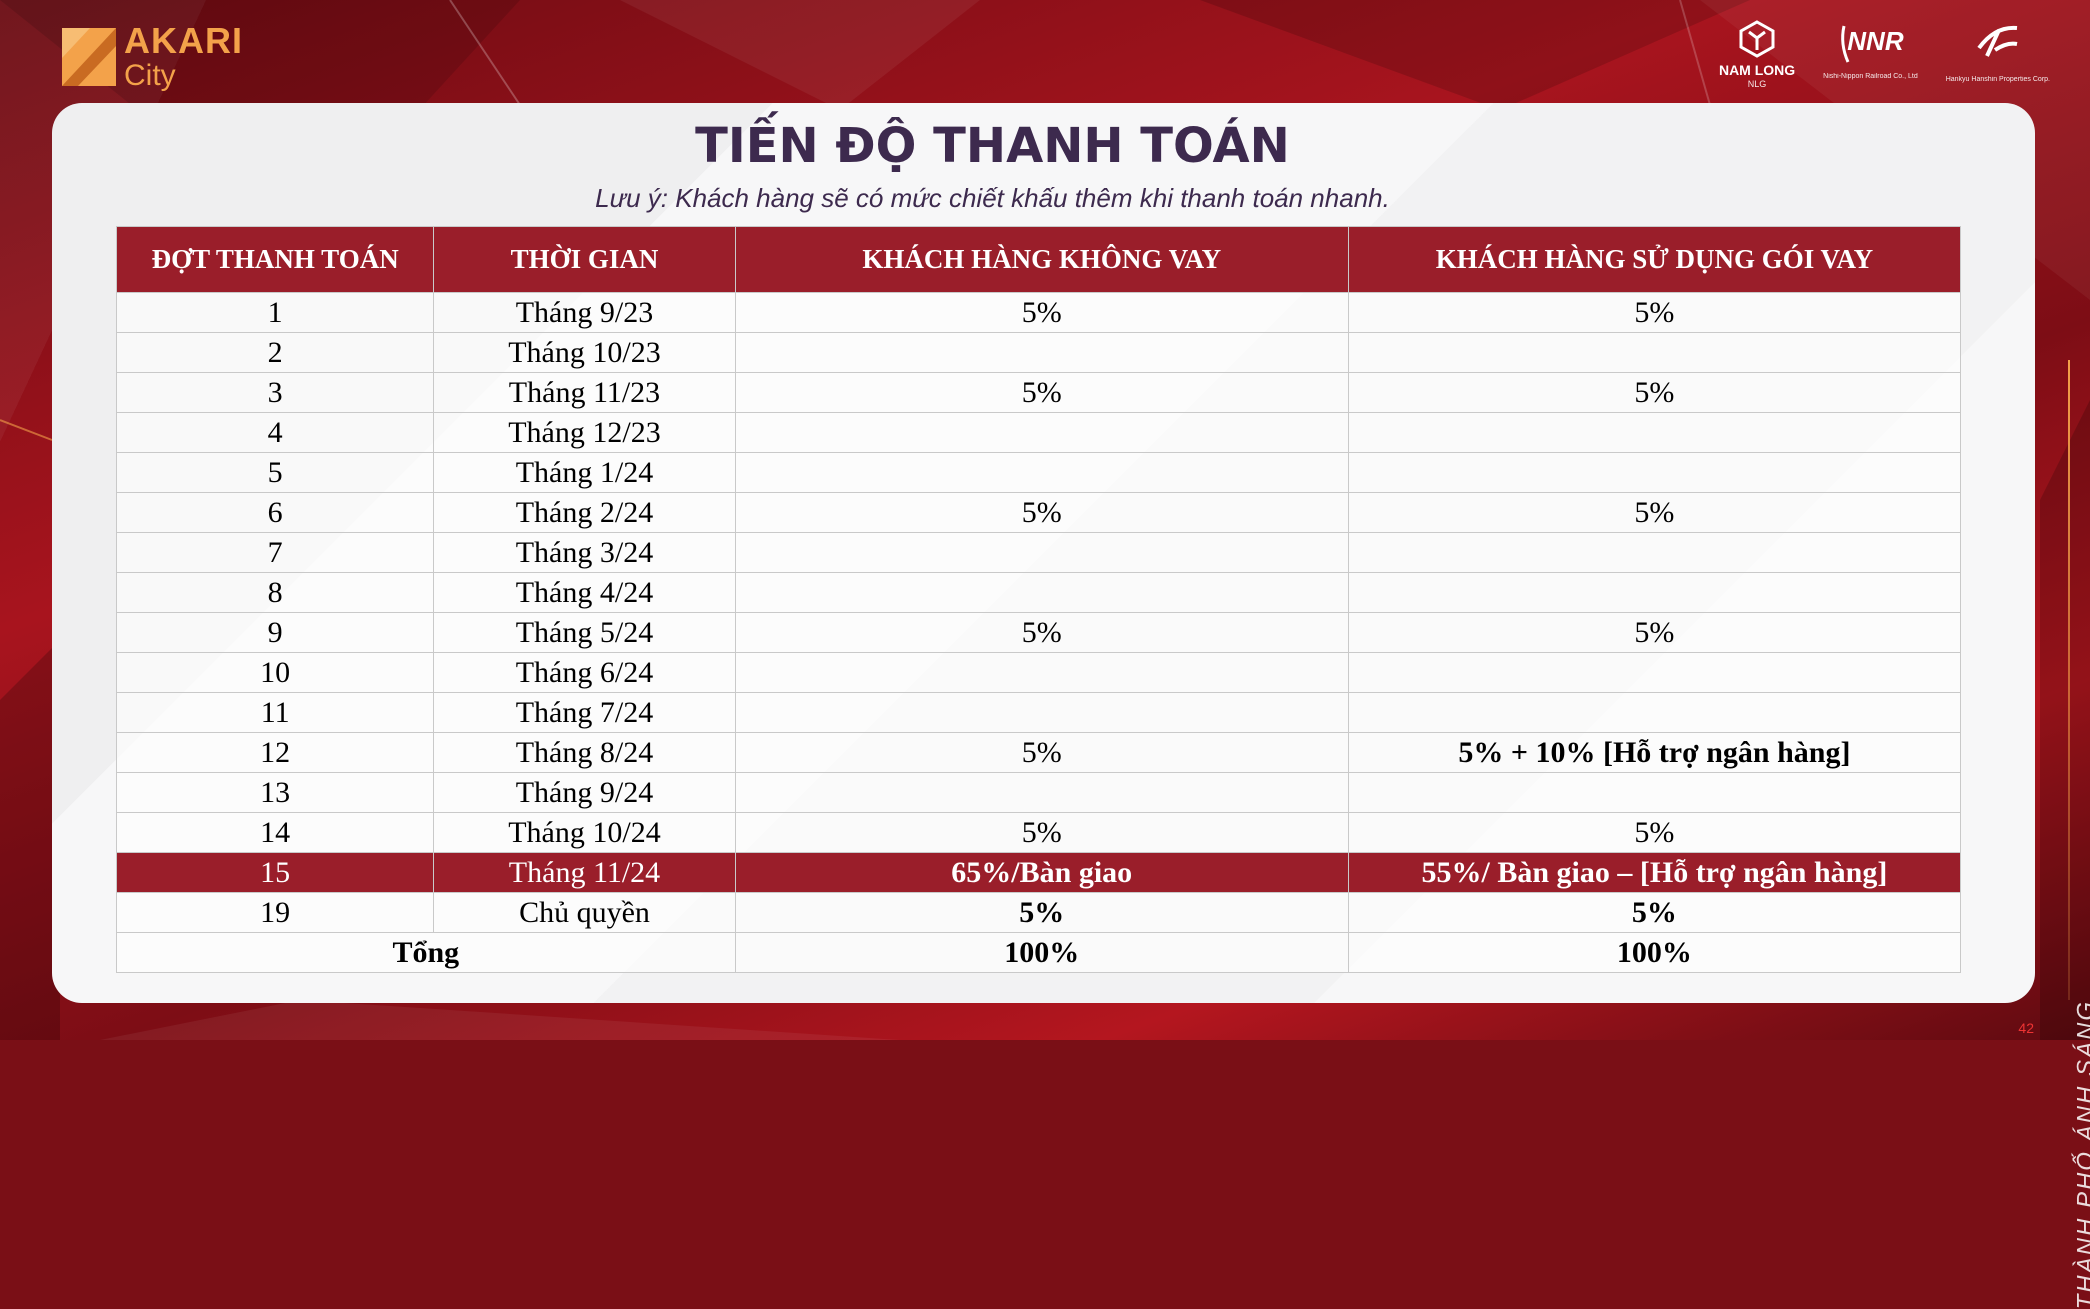  I want to click on partner-sub: NLG, so click(1757, 84).